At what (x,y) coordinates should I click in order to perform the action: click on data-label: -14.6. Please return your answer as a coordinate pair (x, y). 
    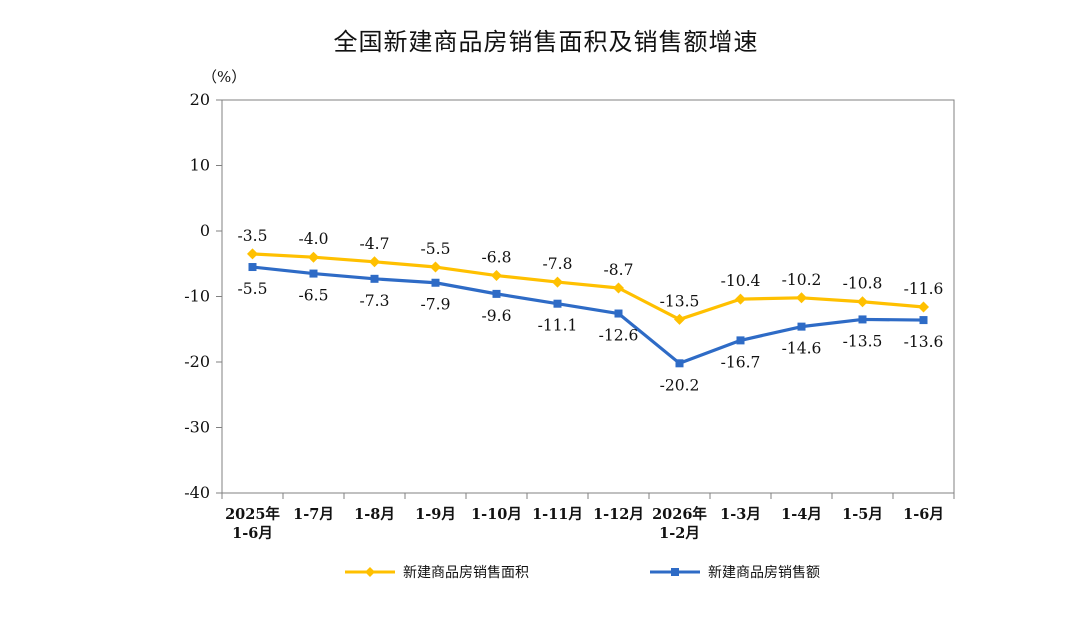
    Looking at the image, I should click on (802, 349).